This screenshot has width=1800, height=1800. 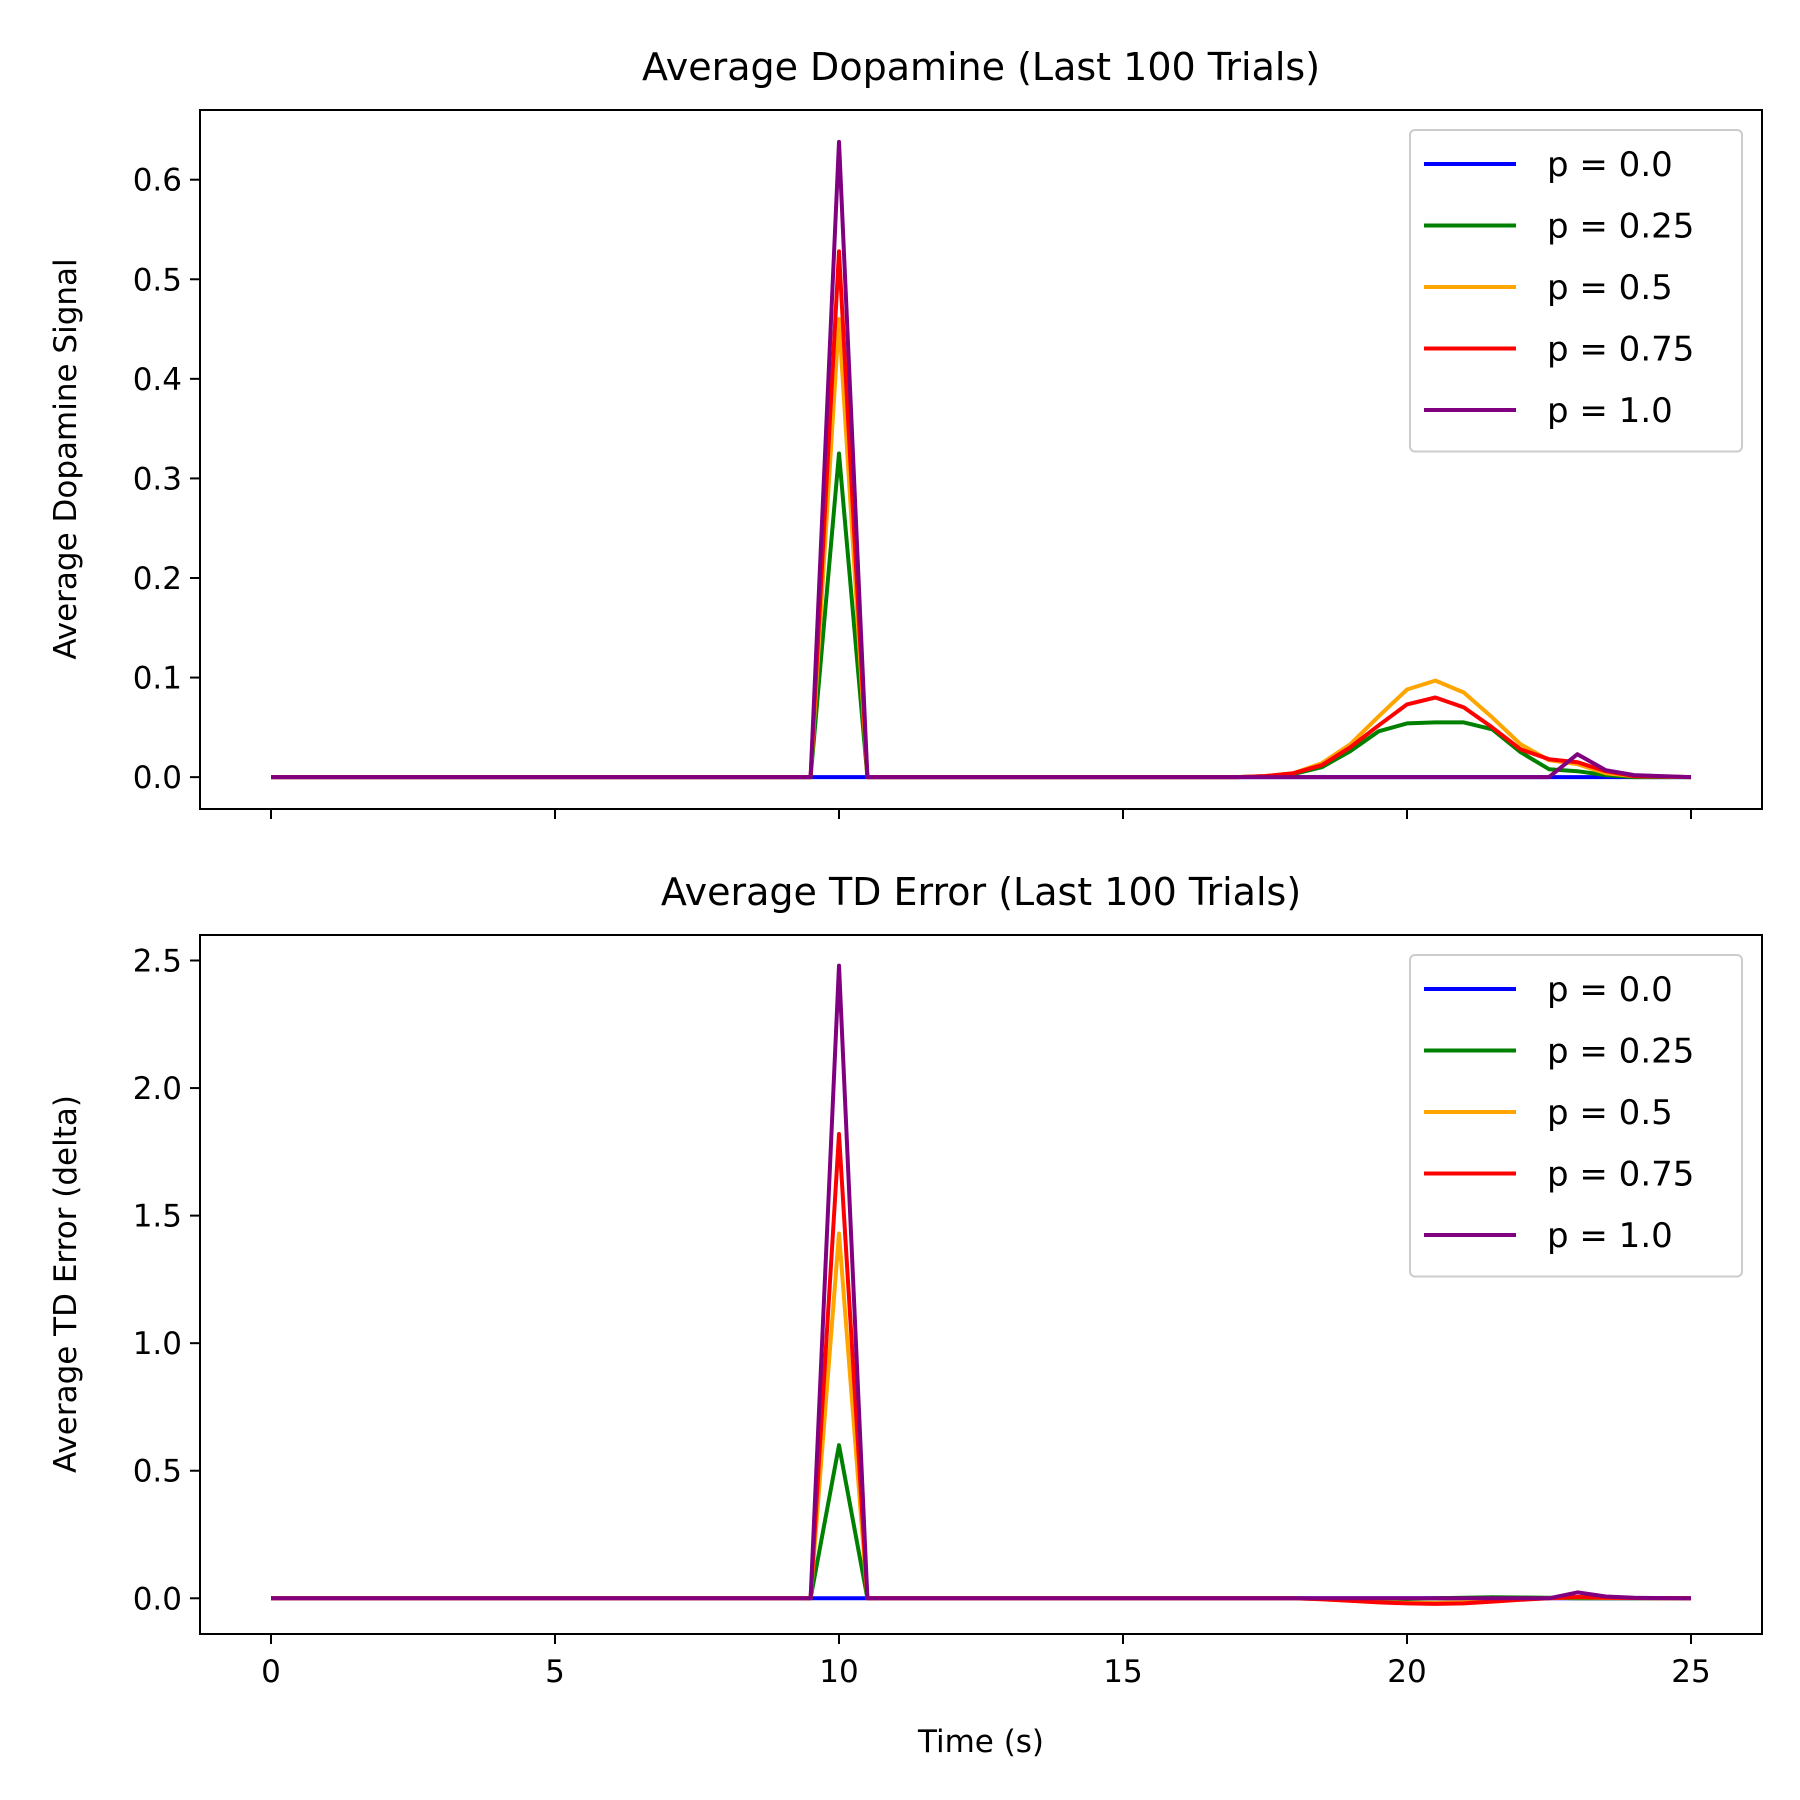 I want to click on td-error-x-tick-label: 10, so click(x=838, y=1672).